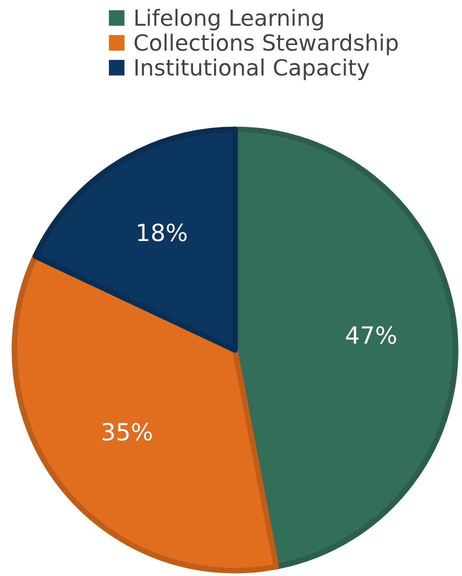  I want to click on data-label: 18%, so click(162, 233).